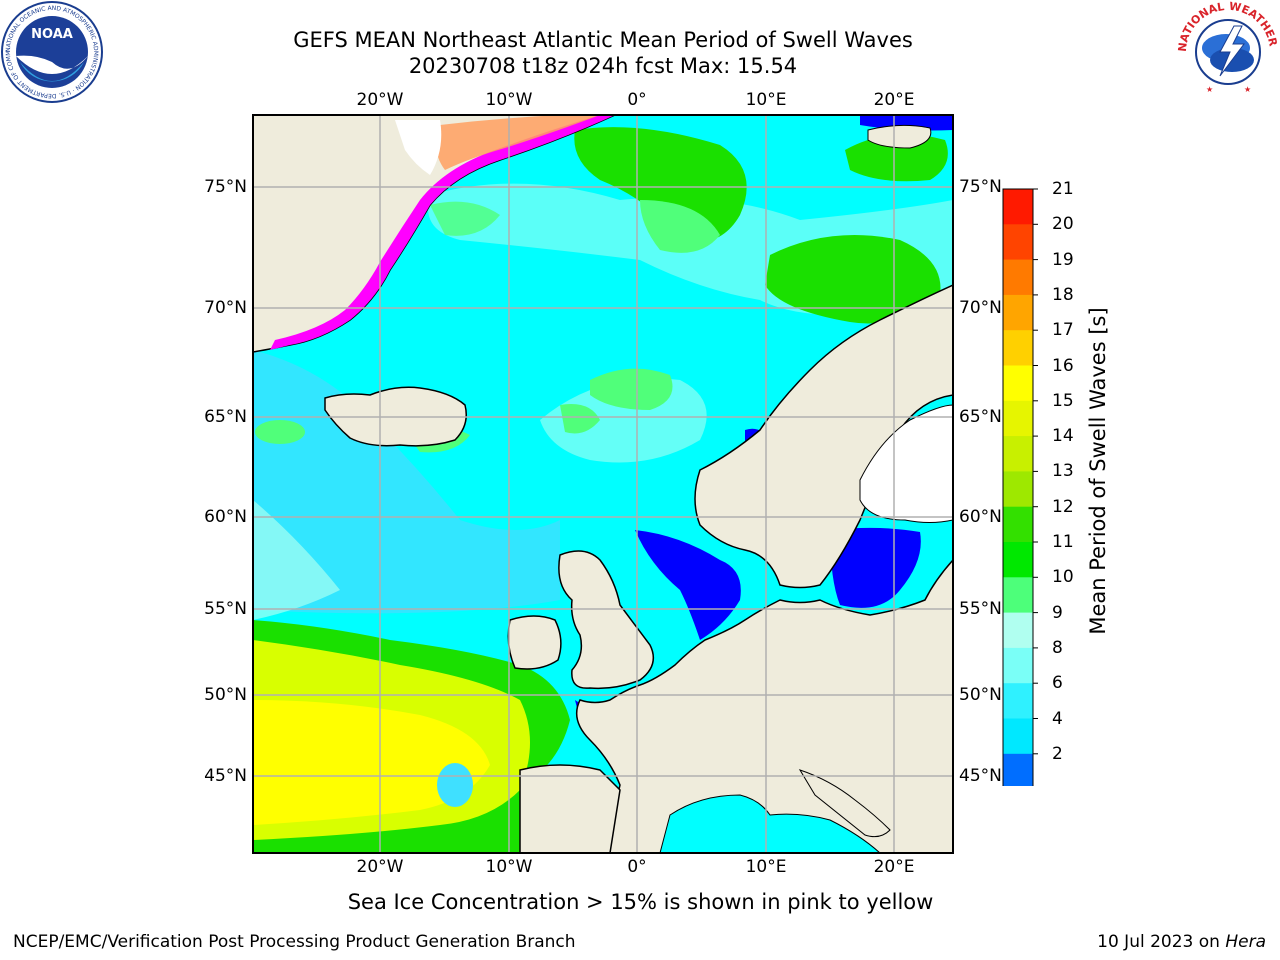 This screenshot has width=1280, height=960. I want to click on lon-label-bottom: 20°W, so click(380, 867).